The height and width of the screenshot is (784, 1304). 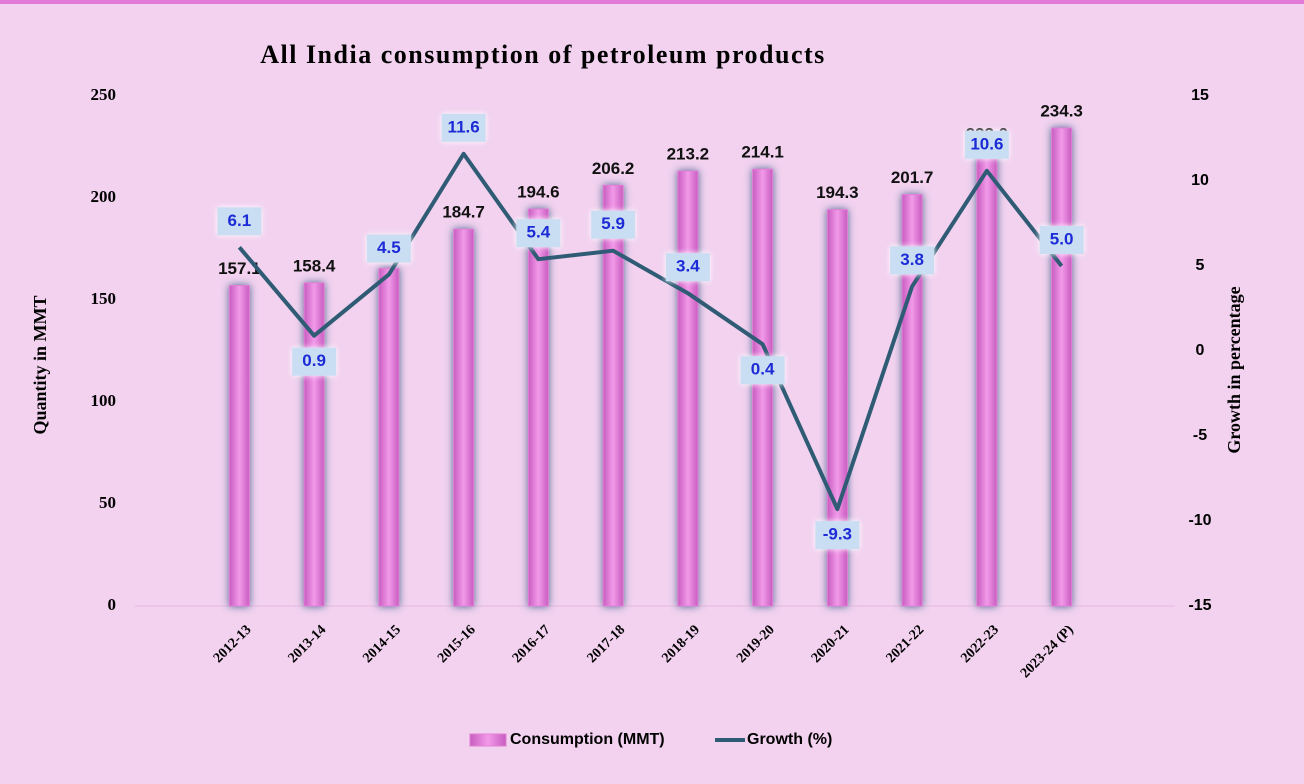 What do you see at coordinates (1199, 520) in the screenshot?
I see `y2-tick-label: -10` at bounding box center [1199, 520].